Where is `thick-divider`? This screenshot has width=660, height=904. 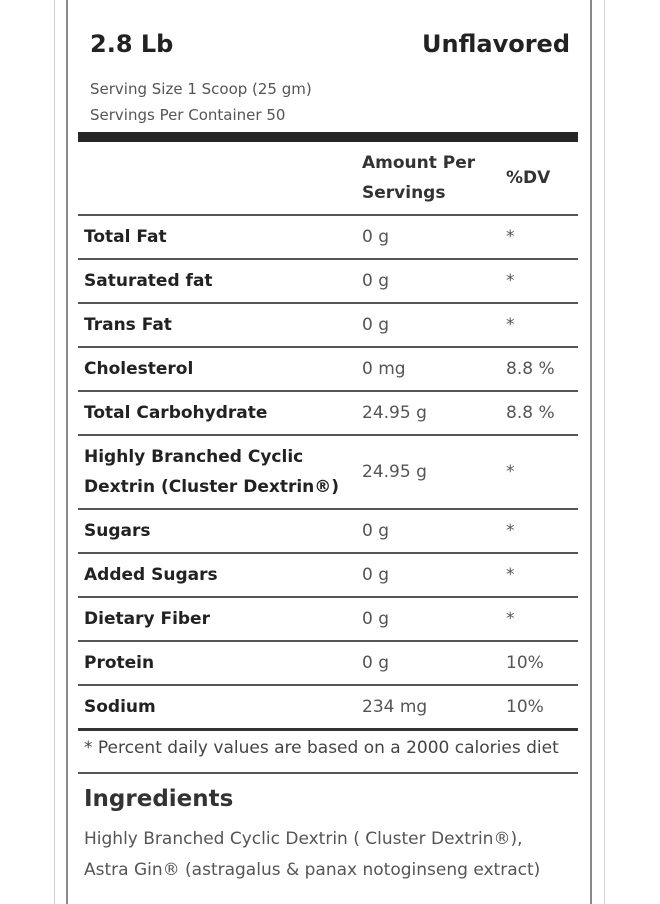
thick-divider is located at coordinates (328, 137).